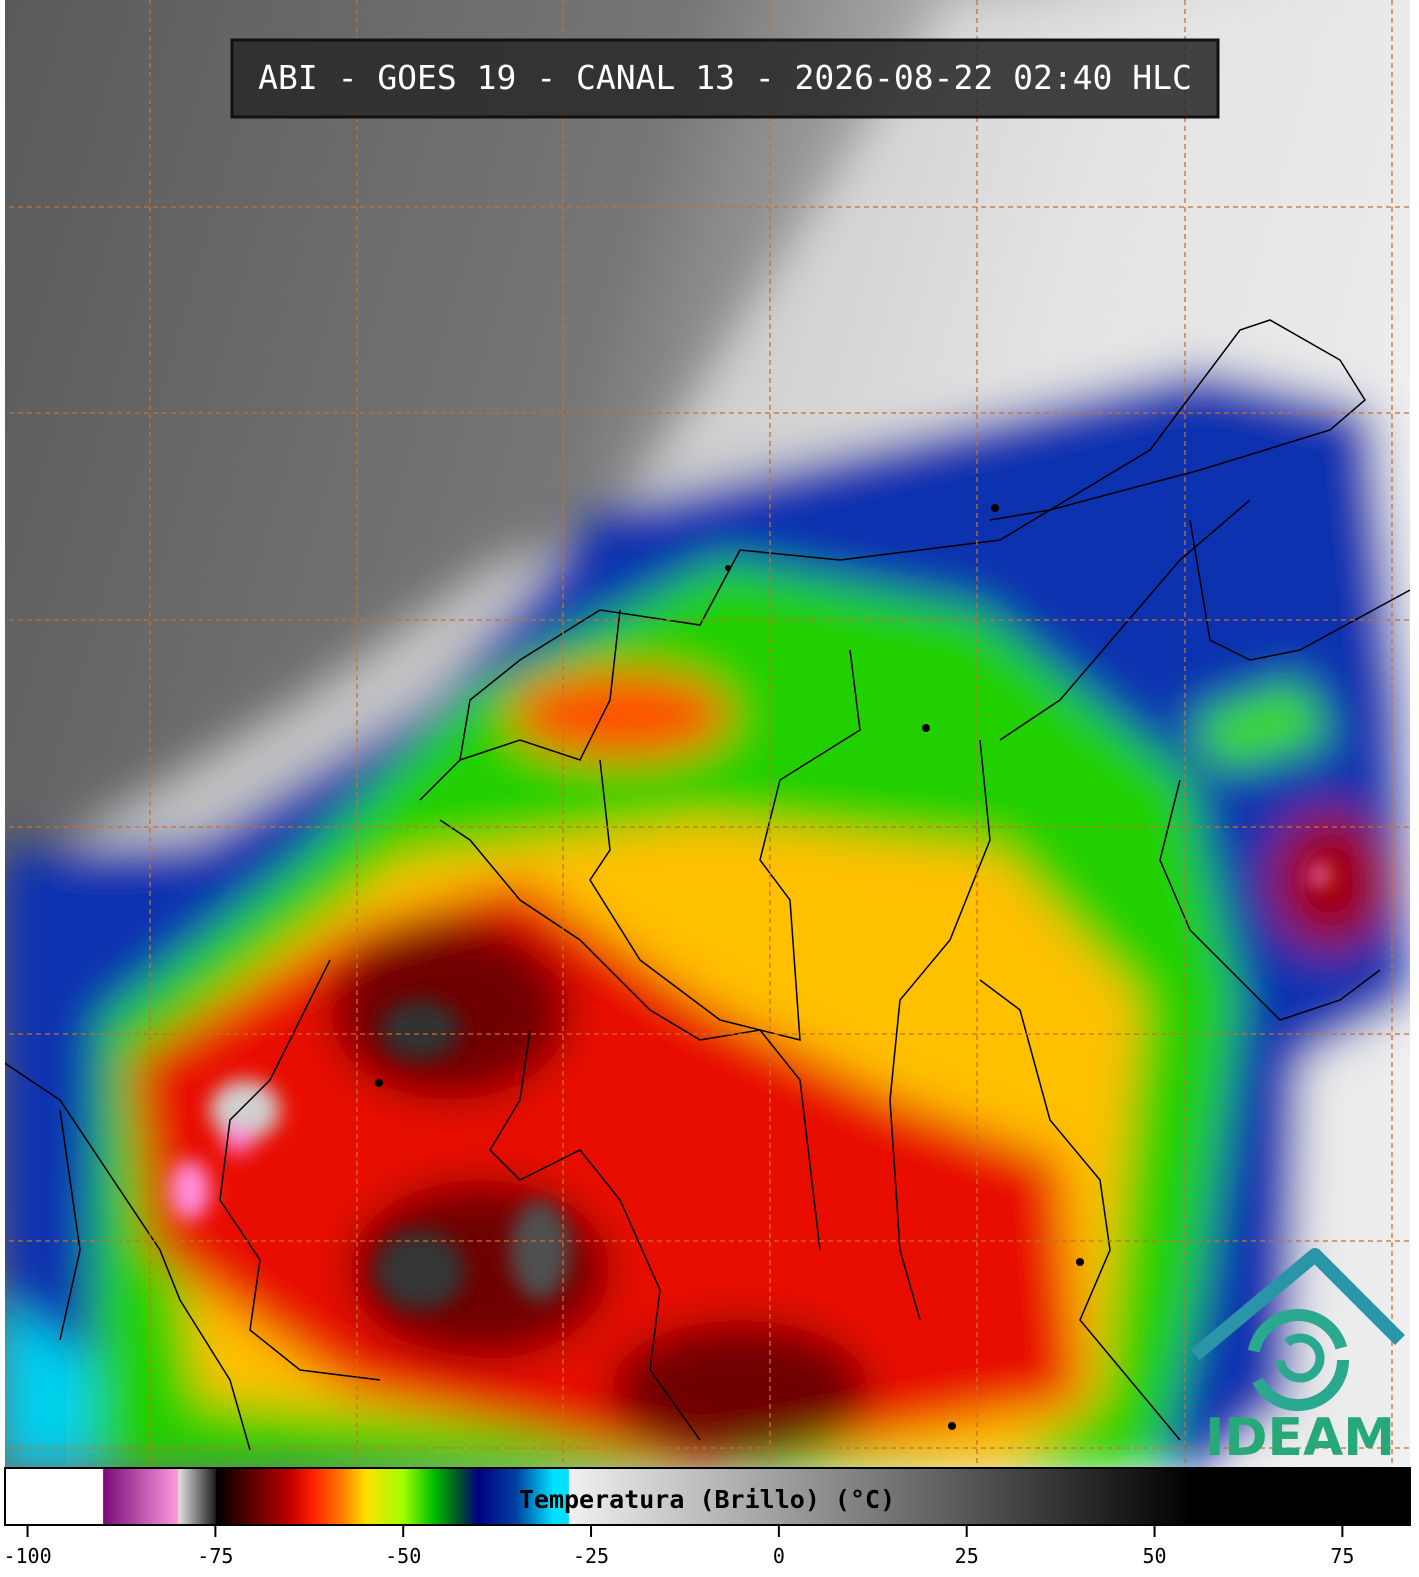 Image resolution: width=1419 pixels, height=1577 pixels. What do you see at coordinates (1297, 1358) in the screenshot?
I see `logo: IDEAM` at bounding box center [1297, 1358].